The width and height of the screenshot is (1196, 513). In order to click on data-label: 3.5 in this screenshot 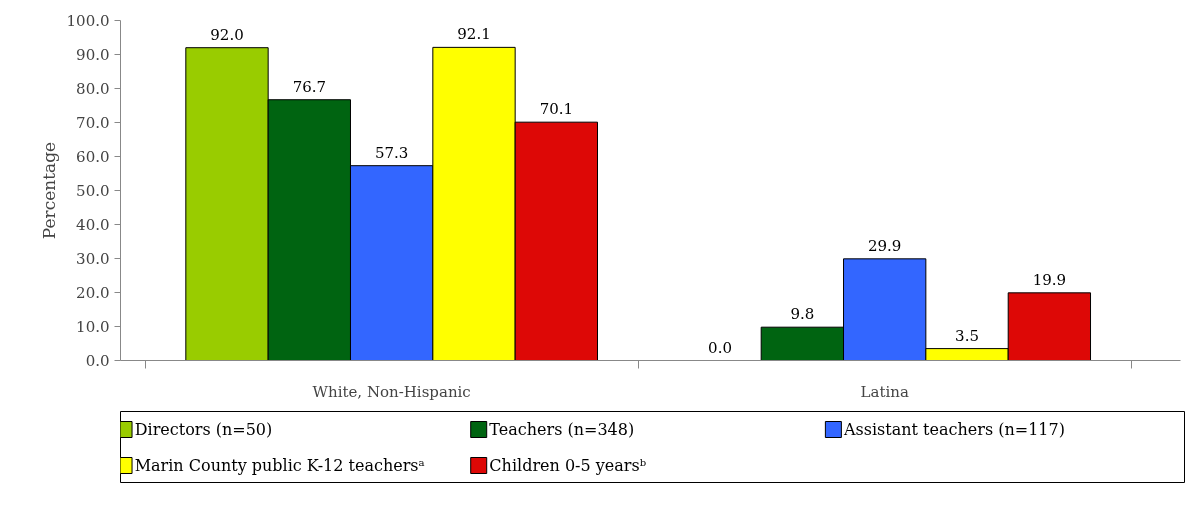, I will do `click(967, 335)`.